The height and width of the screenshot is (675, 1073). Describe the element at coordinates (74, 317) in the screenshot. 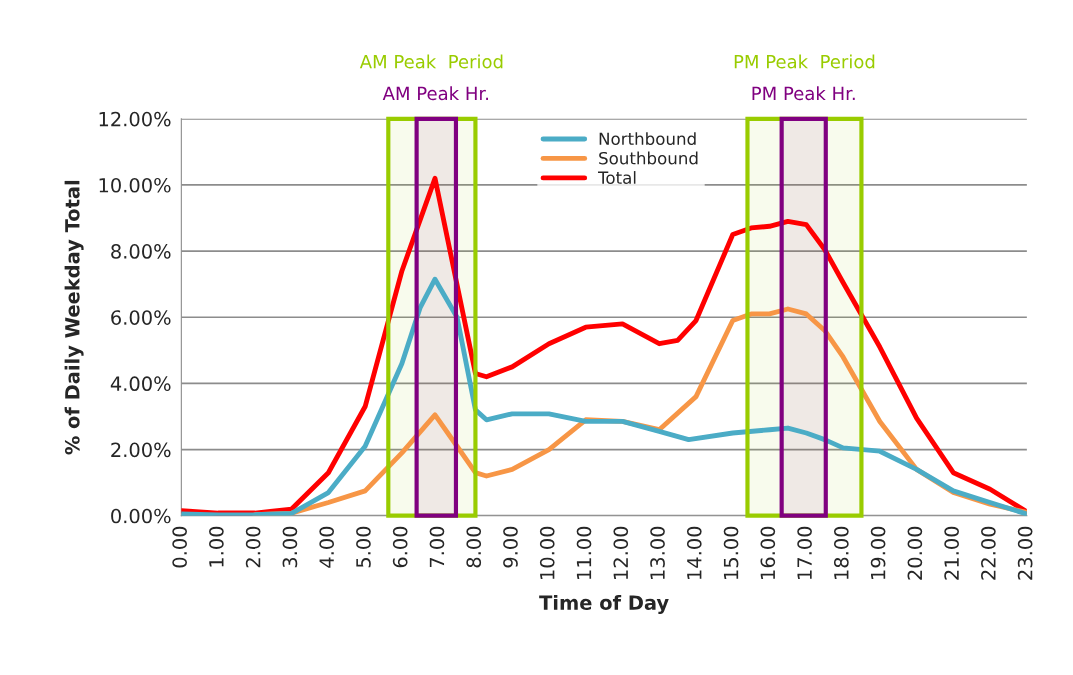

I see `y-axis-title: % of Daily Weekday Total` at that location.